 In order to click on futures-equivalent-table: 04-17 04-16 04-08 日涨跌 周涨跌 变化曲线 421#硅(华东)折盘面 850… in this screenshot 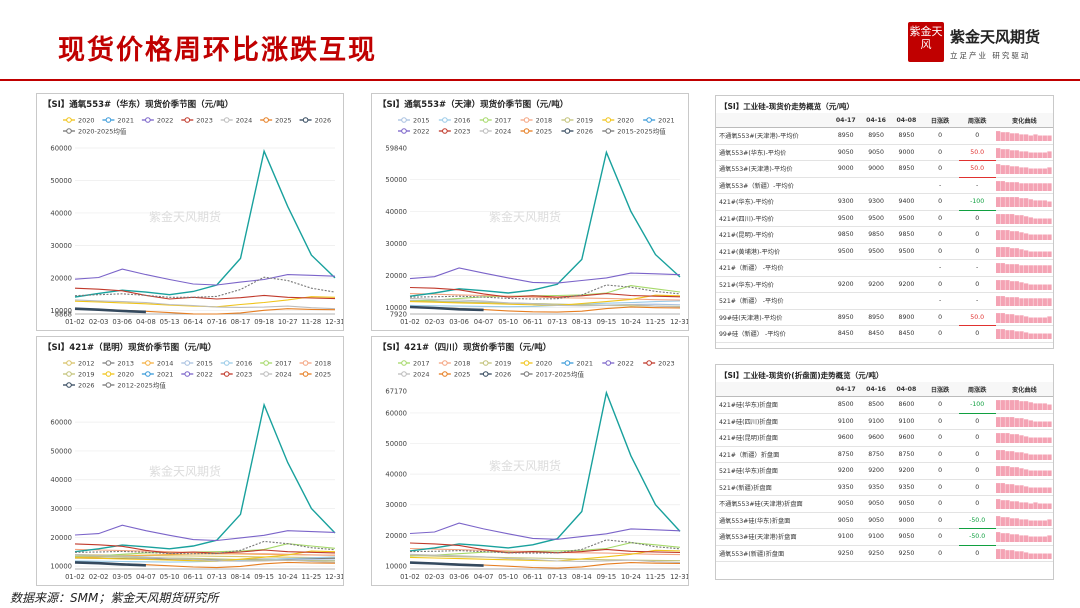, I will do `click(884, 472)`.